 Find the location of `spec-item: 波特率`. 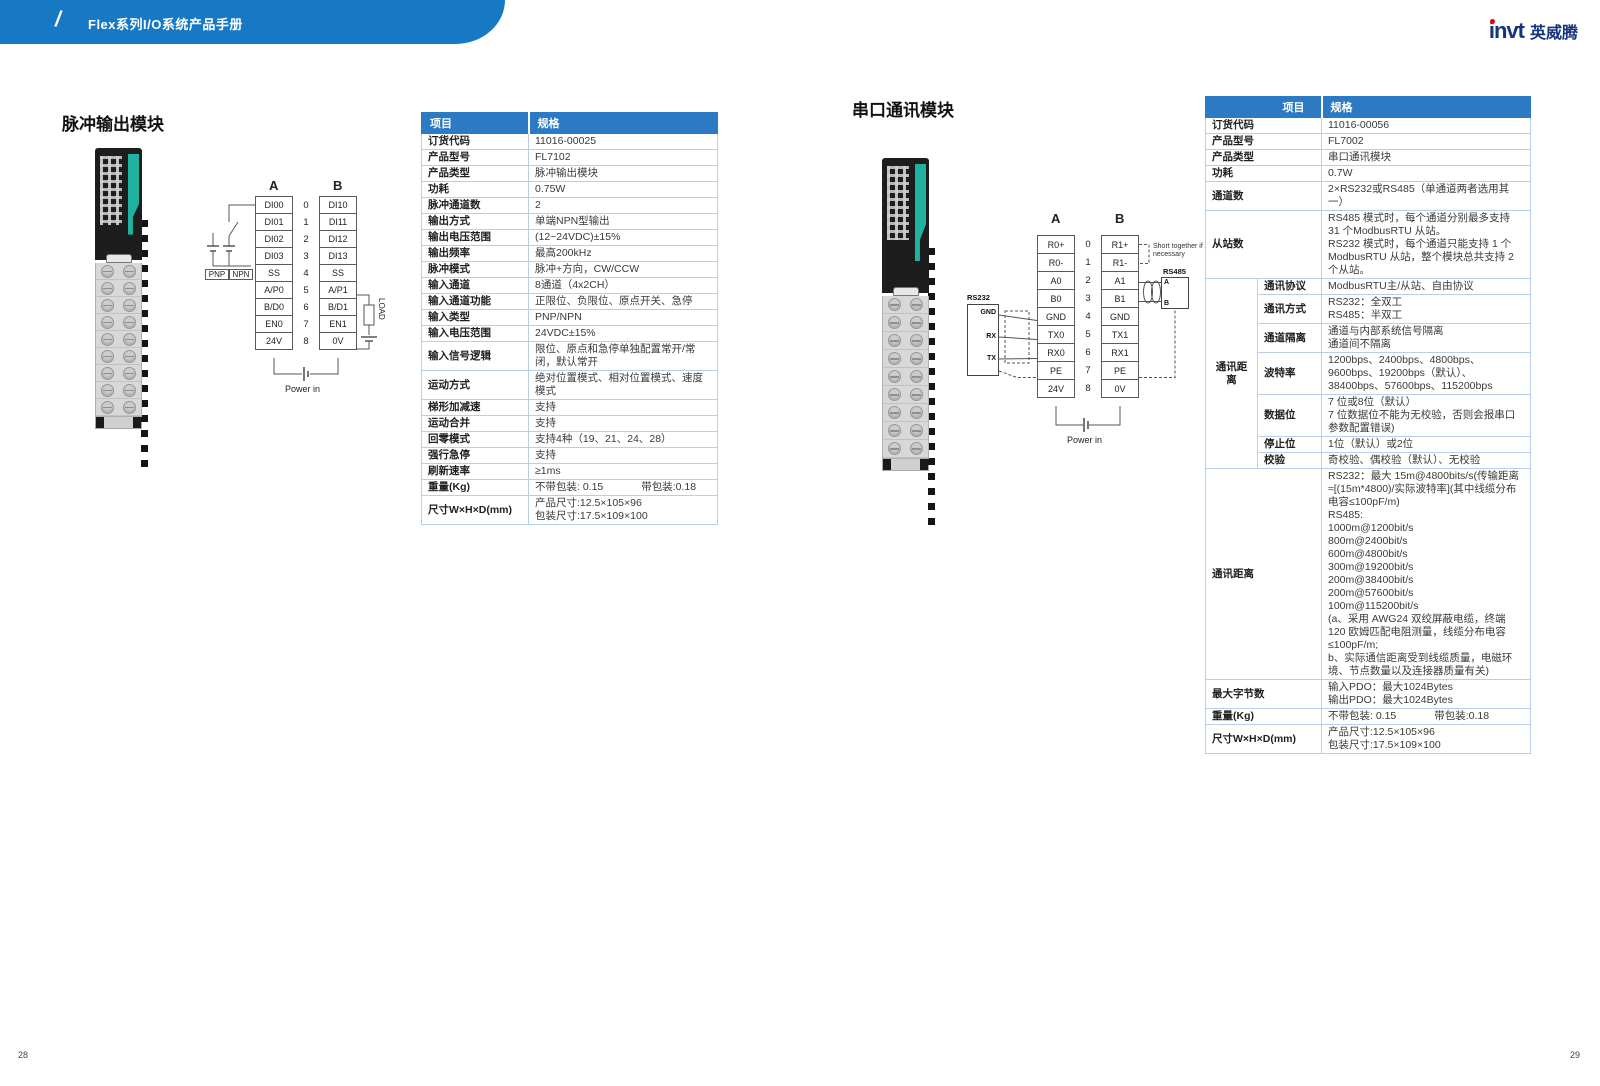

spec-item: 波特率 is located at coordinates (1289, 373).